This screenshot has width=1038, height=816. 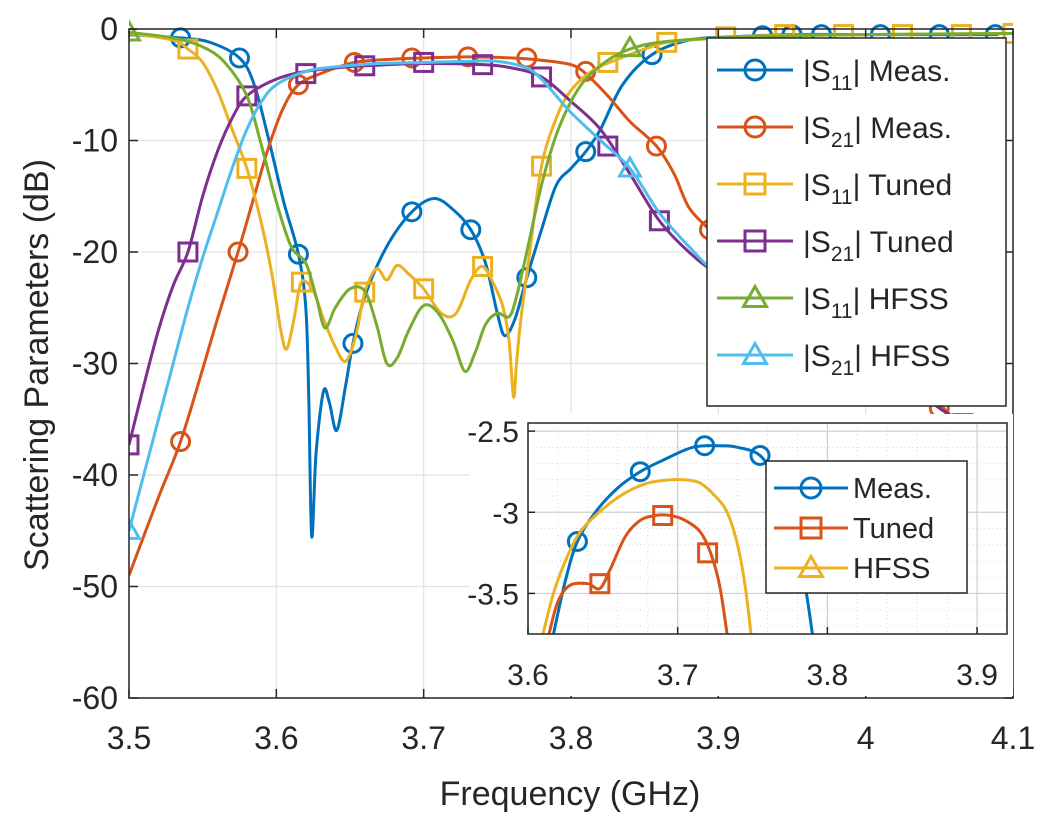 I want to click on legend-entry-s21_tuned: |S21| Tuned, so click(x=835, y=246).